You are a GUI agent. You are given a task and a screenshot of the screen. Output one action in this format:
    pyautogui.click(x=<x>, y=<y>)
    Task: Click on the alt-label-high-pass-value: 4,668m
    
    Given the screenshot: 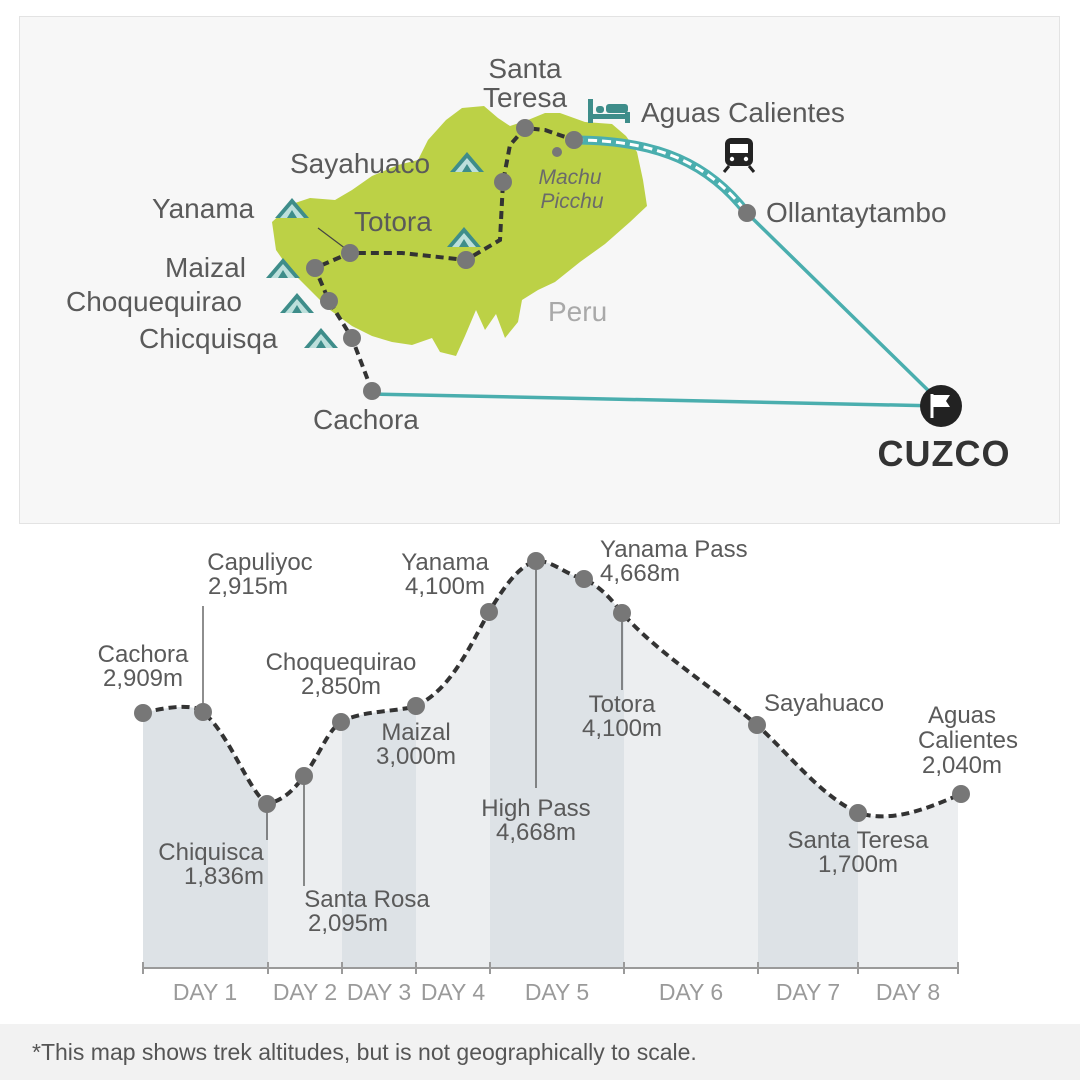 What is the action you would take?
    pyautogui.click(x=536, y=832)
    